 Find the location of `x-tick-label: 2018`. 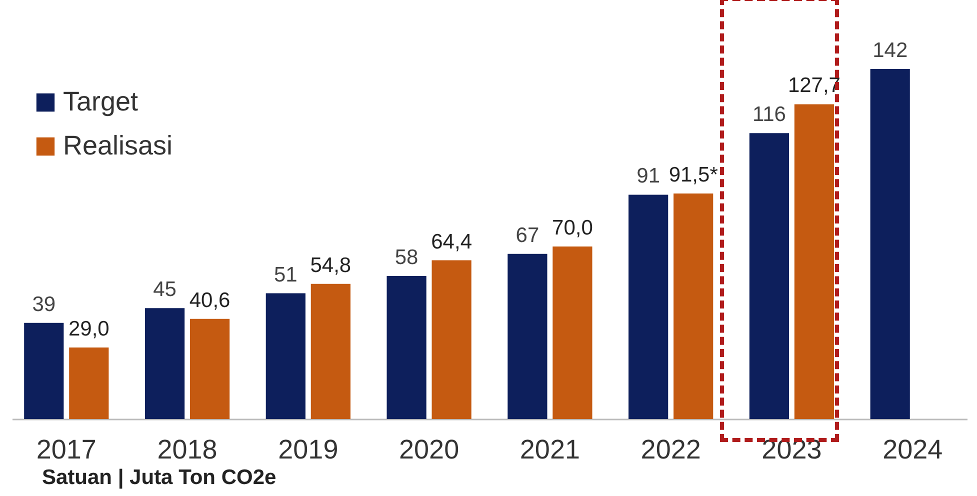

x-tick-label: 2018 is located at coordinates (187, 449).